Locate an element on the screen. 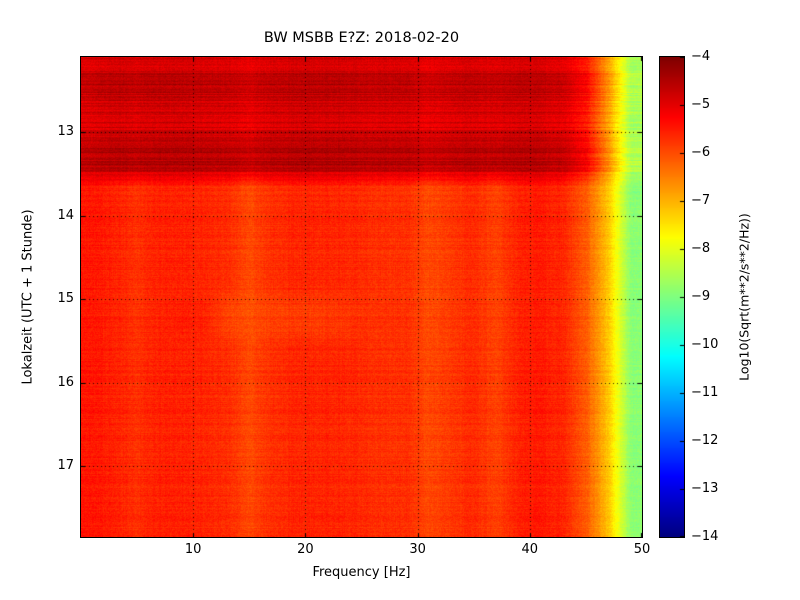 The height and width of the screenshot is (600, 800). colorbar-tick-label: −8 is located at coordinates (701, 248).